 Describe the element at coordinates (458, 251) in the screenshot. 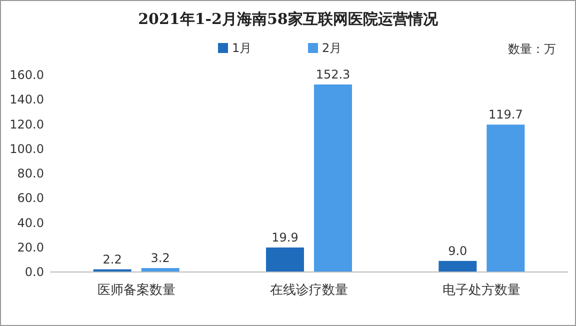

I see `data-label: 9.0` at that location.